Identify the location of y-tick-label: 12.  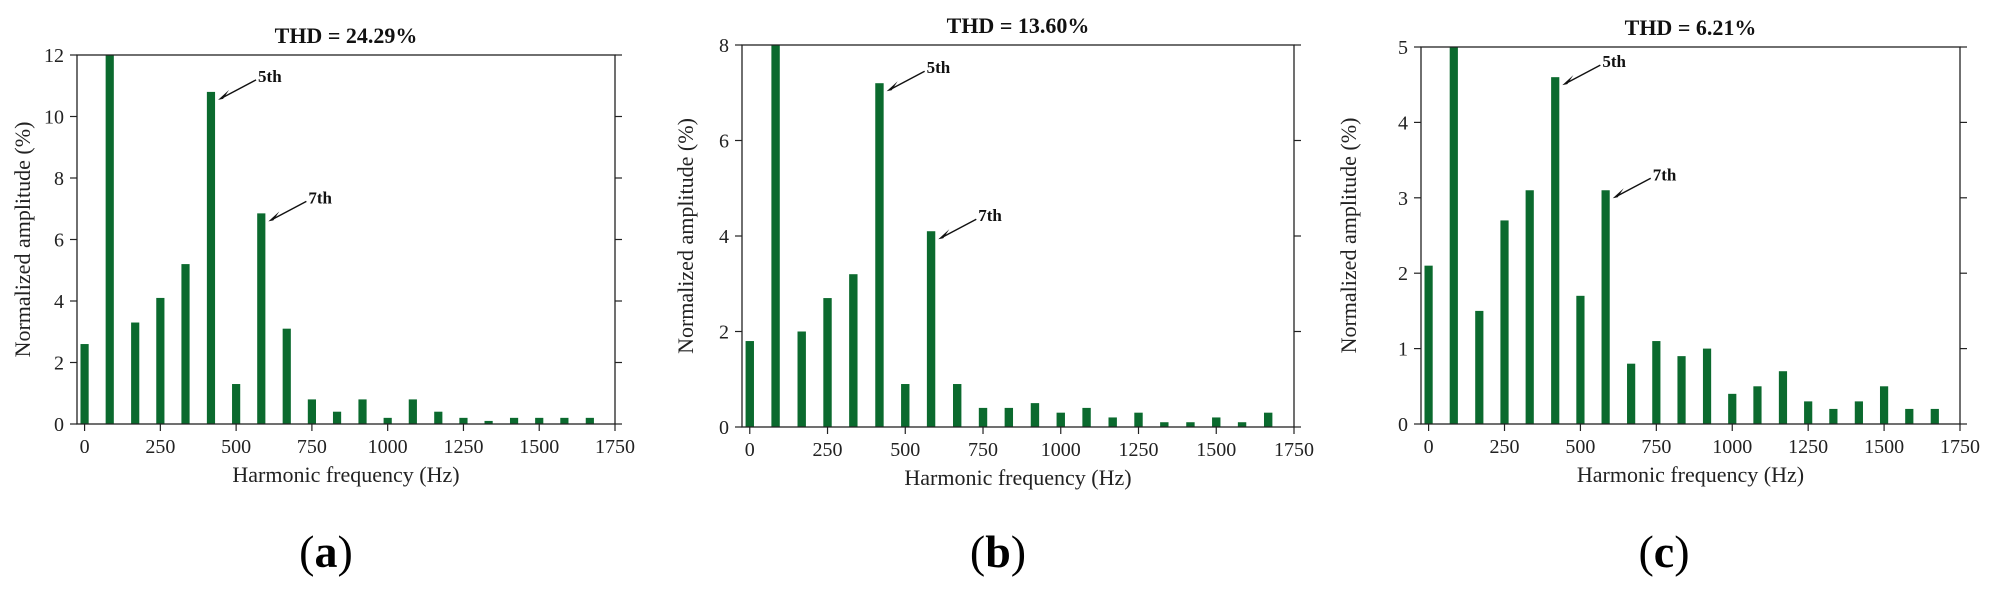
(54, 56).